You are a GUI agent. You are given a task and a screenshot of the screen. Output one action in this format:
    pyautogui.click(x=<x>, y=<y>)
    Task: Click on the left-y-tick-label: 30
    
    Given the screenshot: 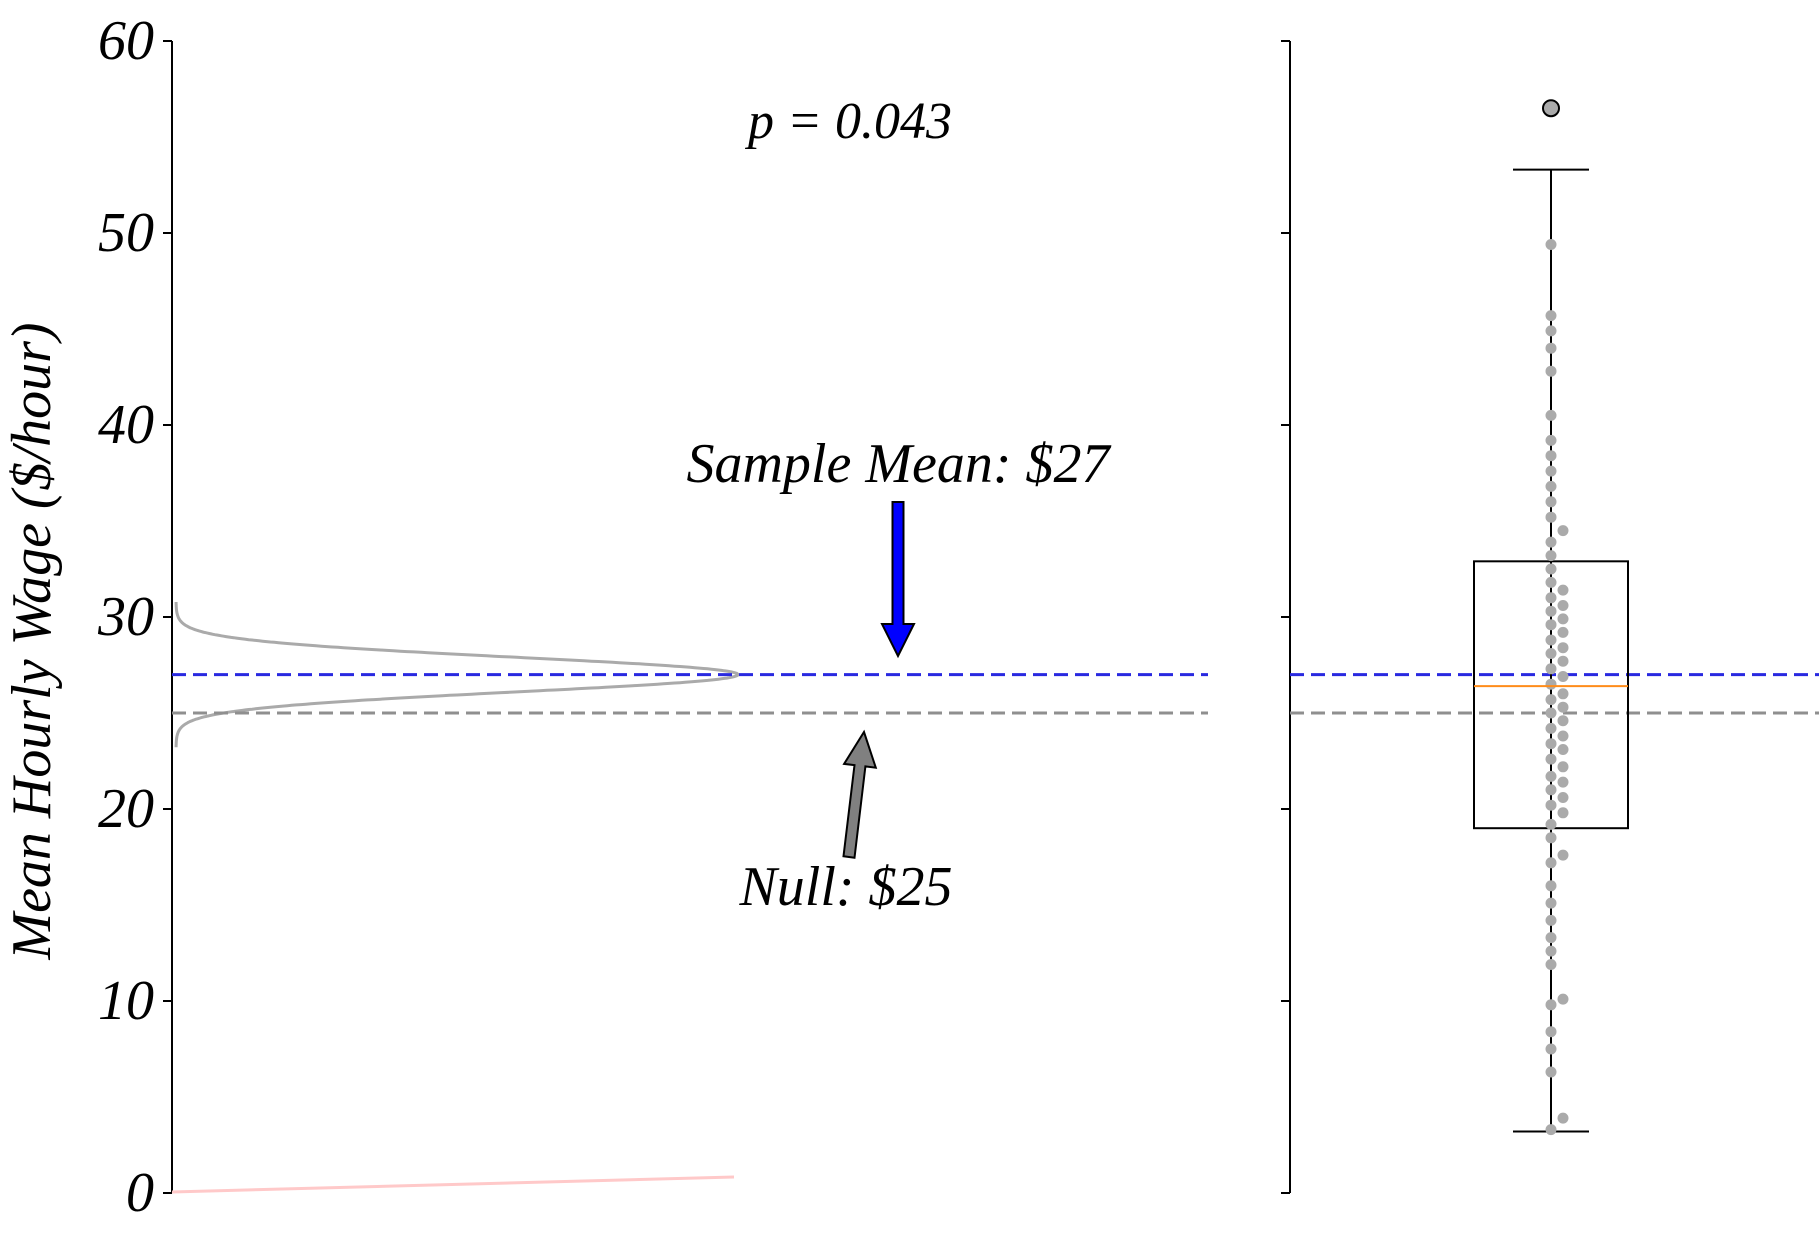 What is the action you would take?
    pyautogui.click(x=125, y=617)
    